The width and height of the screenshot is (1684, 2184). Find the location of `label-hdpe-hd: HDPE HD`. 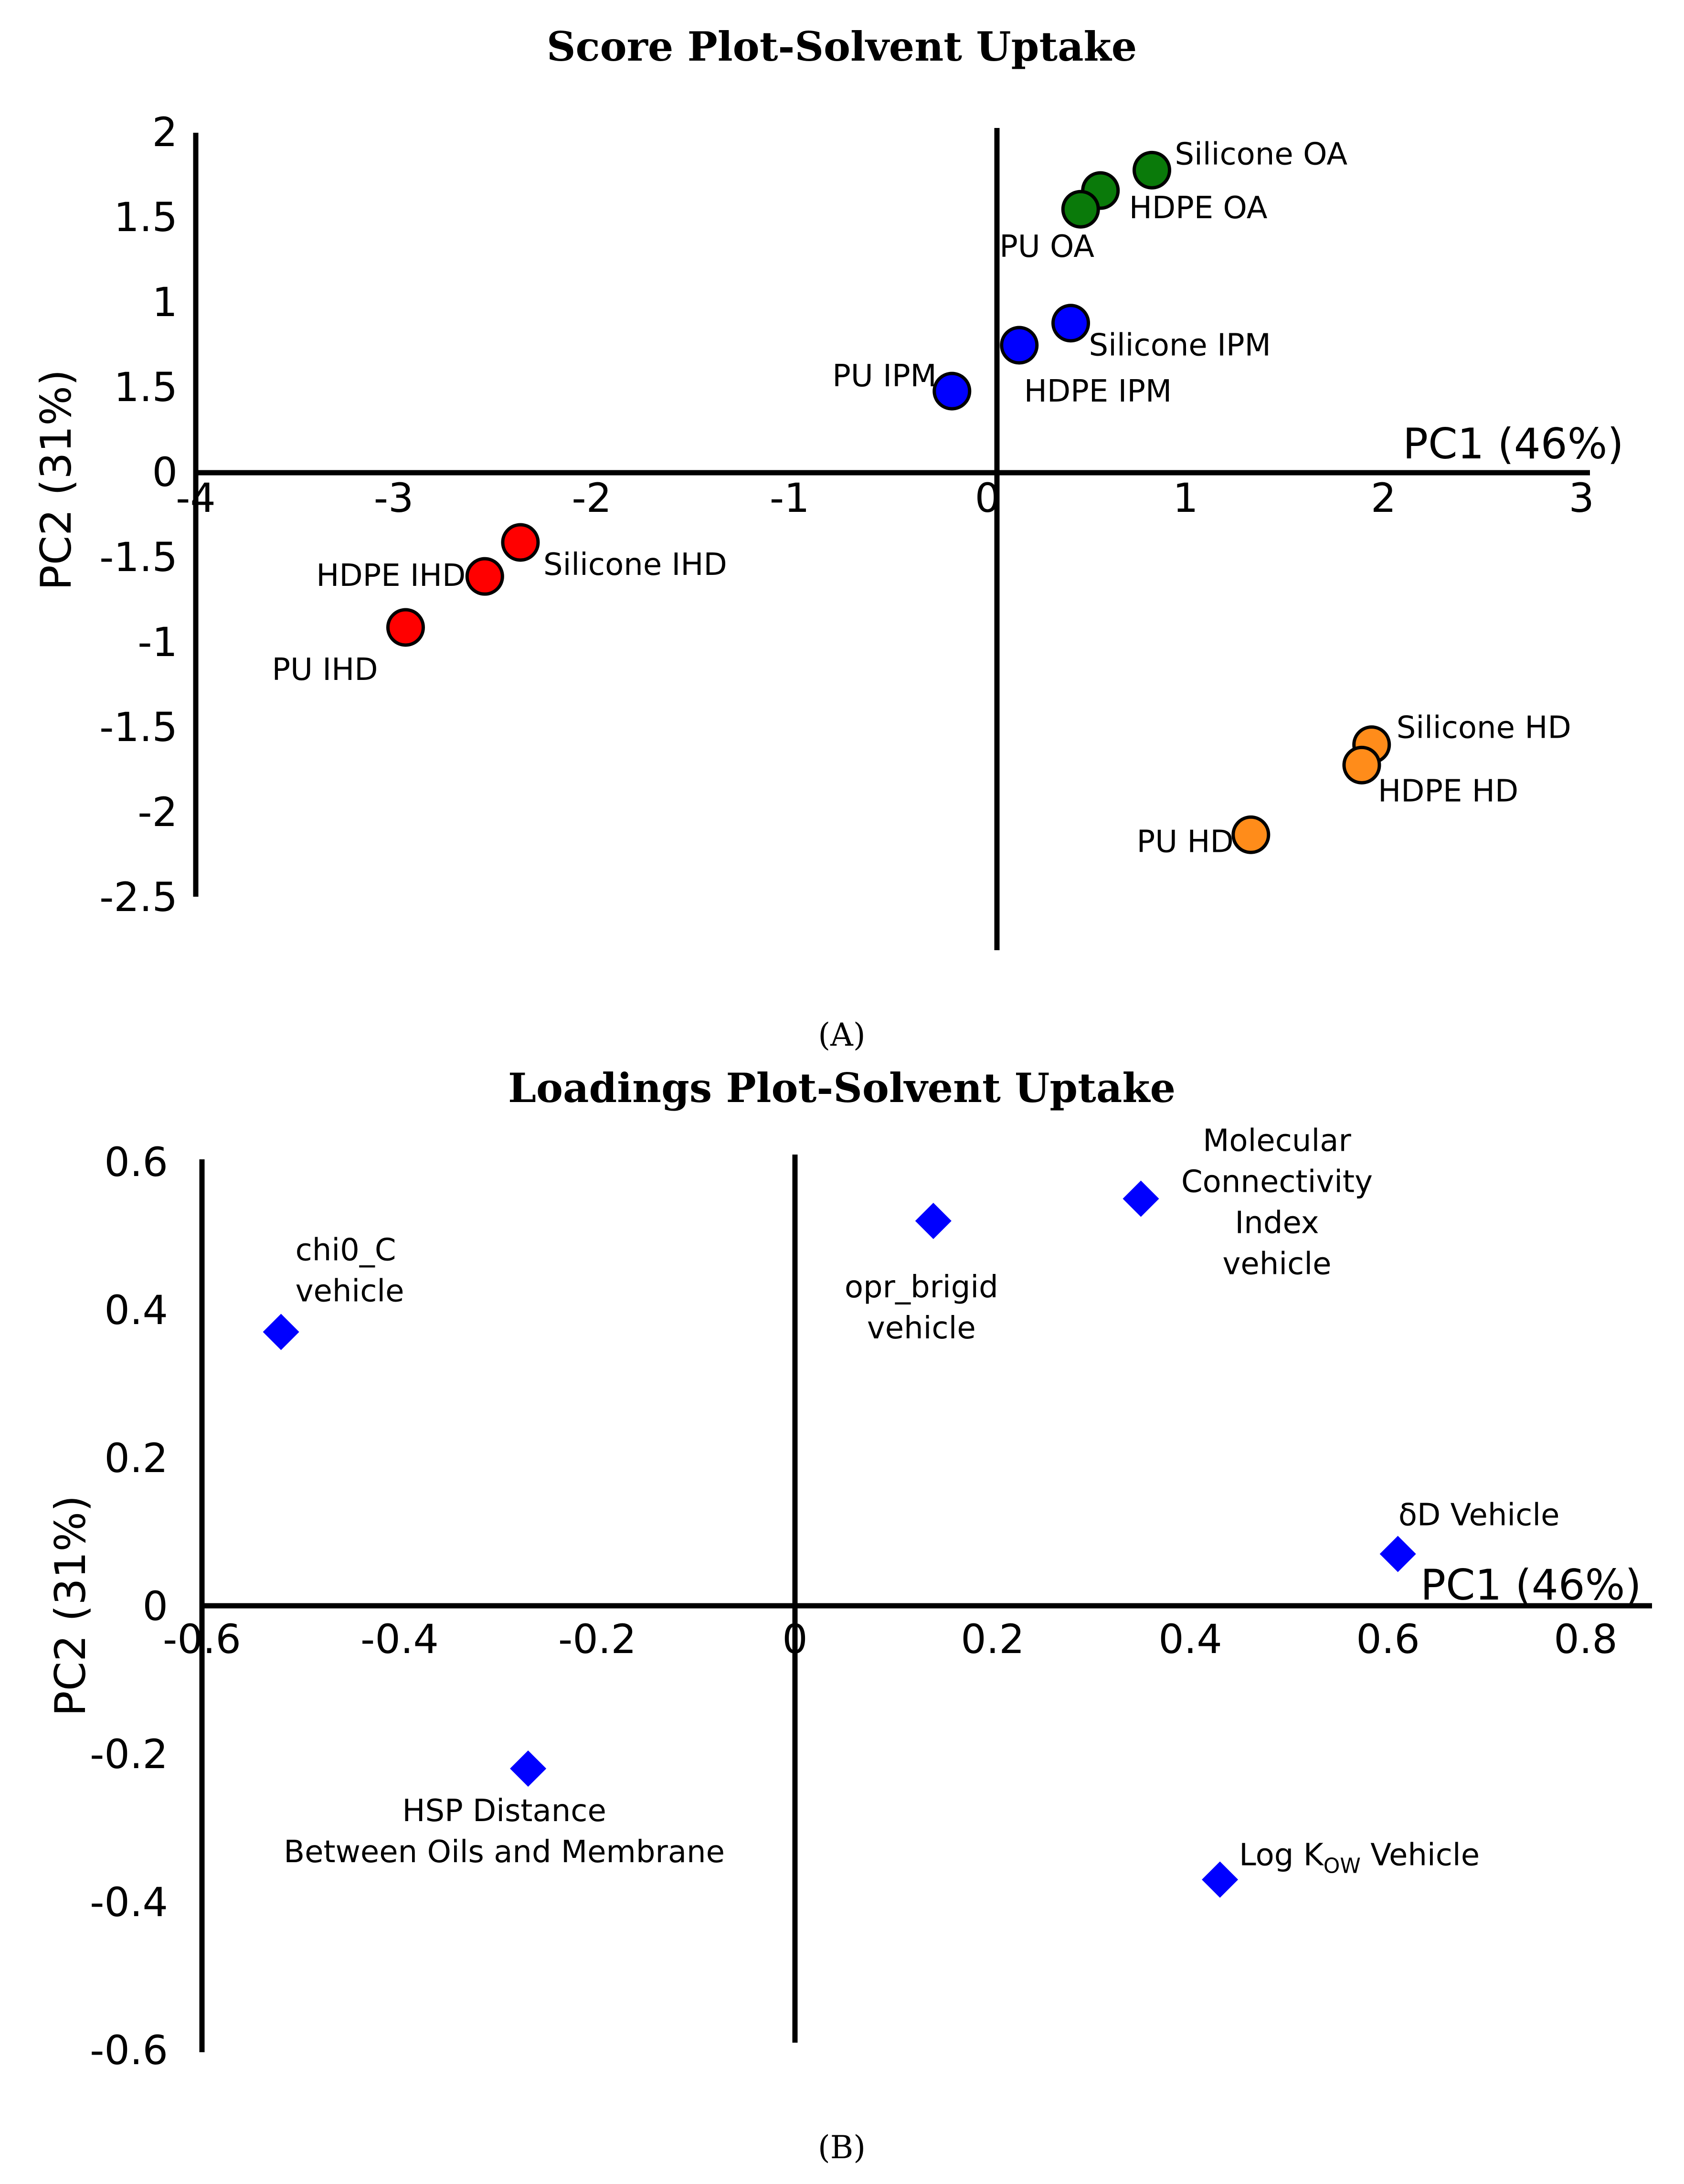

label-hdpe-hd: HDPE HD is located at coordinates (1448, 791).